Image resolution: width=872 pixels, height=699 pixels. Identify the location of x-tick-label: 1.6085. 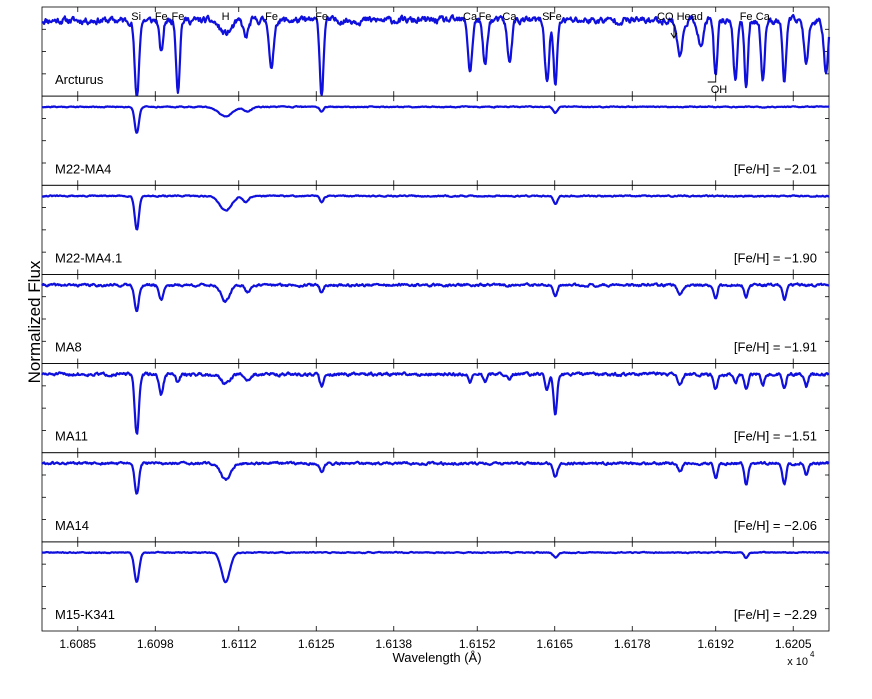
(77, 644).